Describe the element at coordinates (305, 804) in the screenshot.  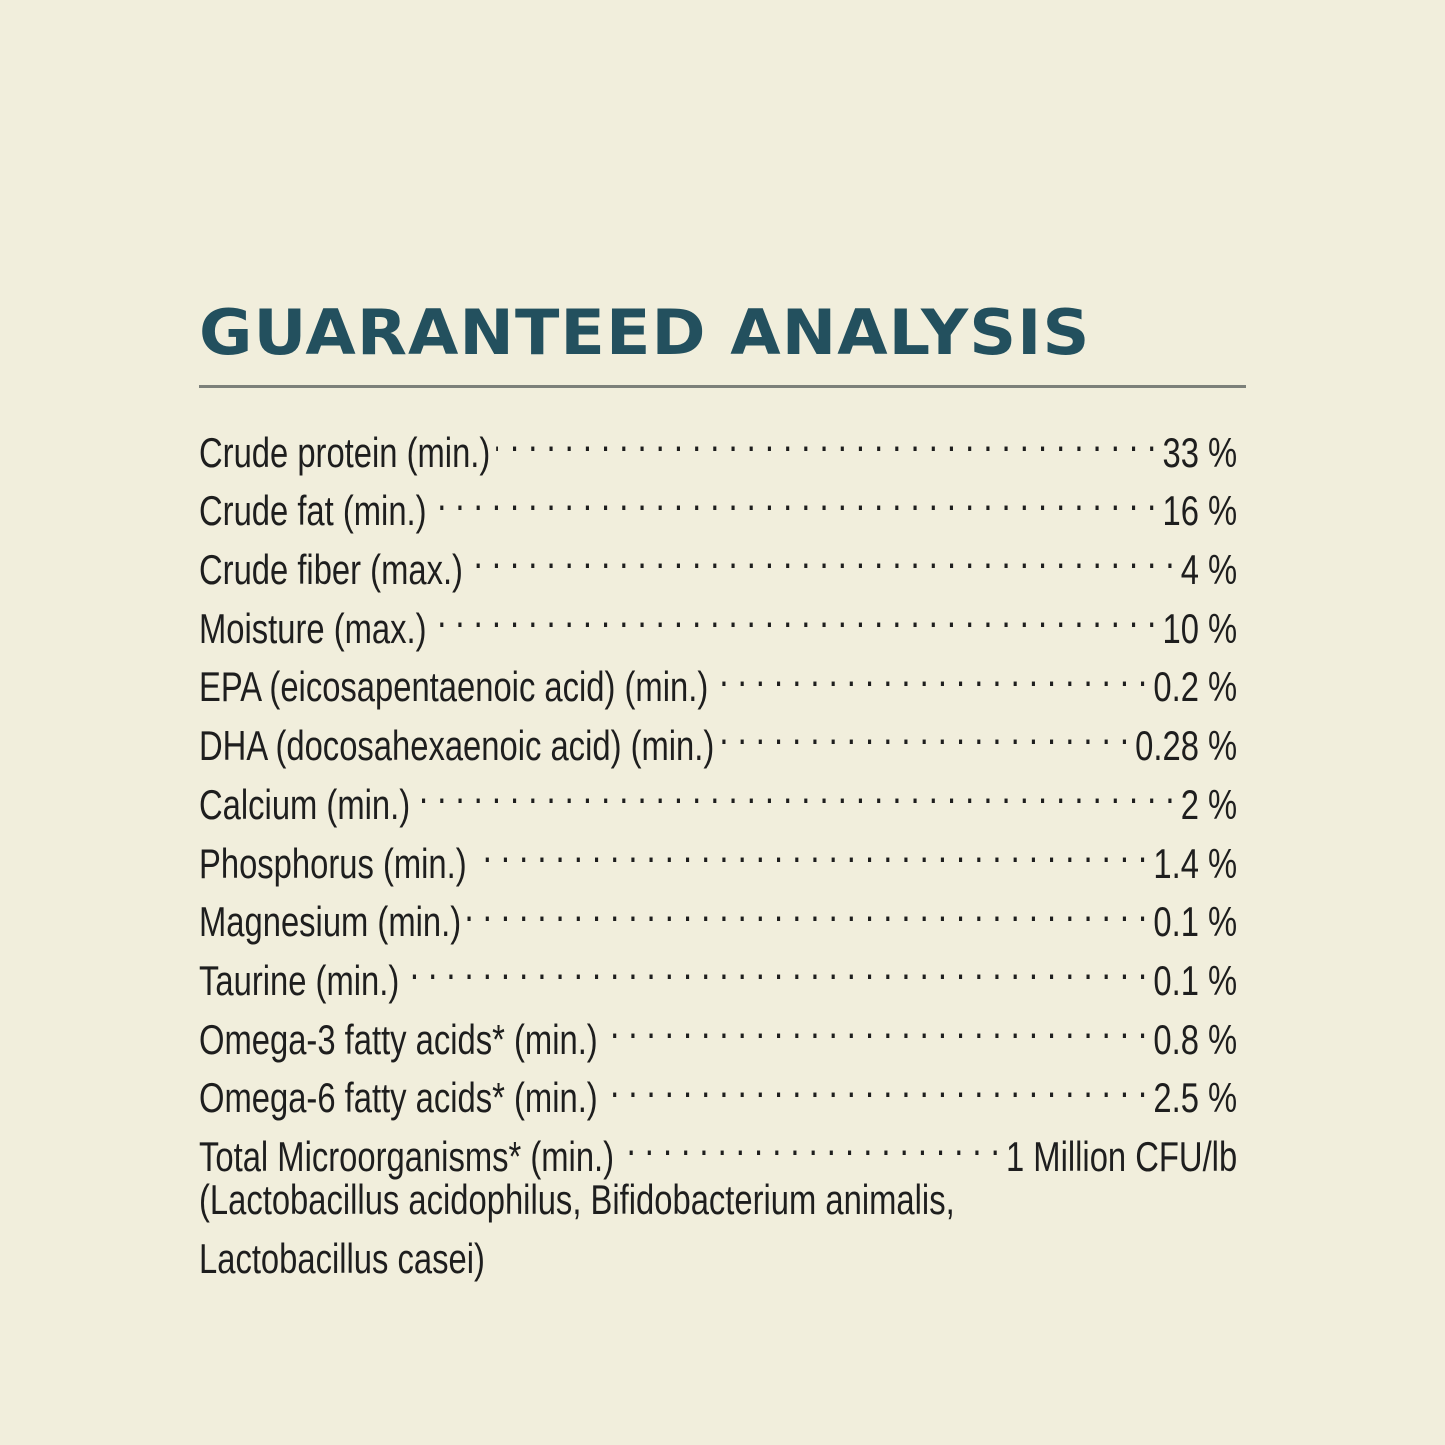
I see `nutrient-label: Calcium (min.)` at that location.